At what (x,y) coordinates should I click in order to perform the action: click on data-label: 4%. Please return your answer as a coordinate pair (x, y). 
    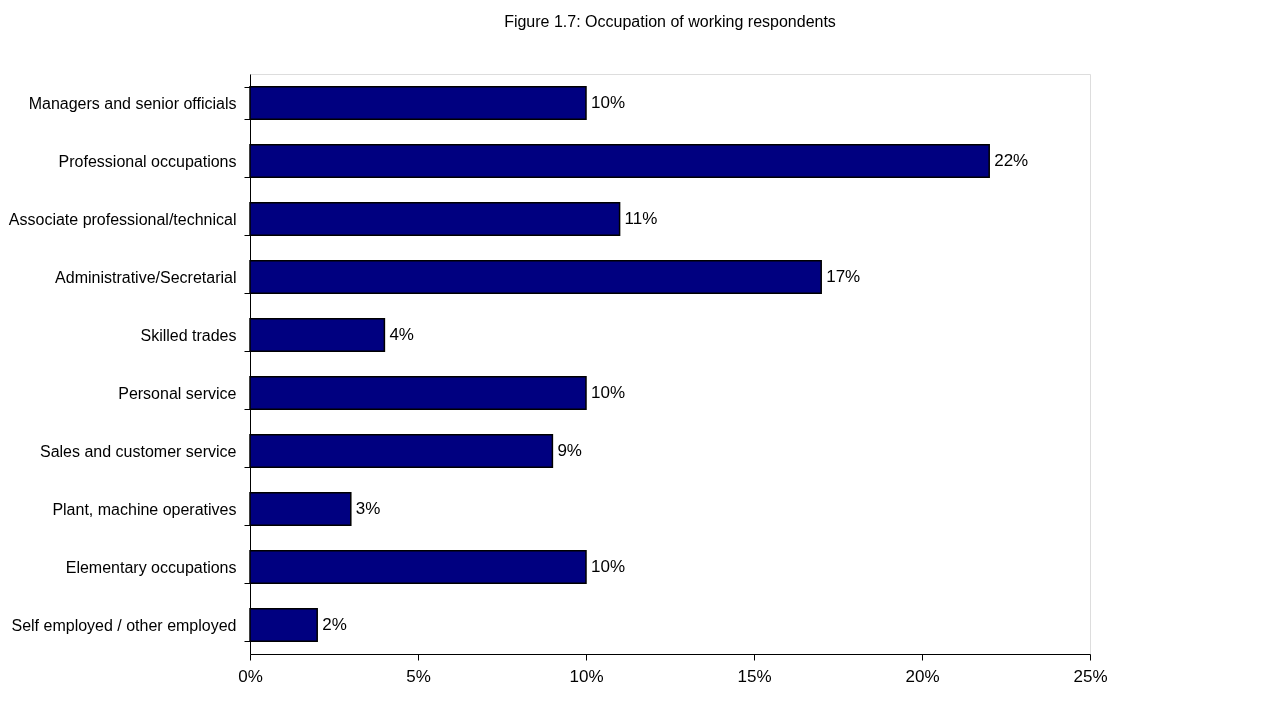
    Looking at the image, I should click on (401, 334).